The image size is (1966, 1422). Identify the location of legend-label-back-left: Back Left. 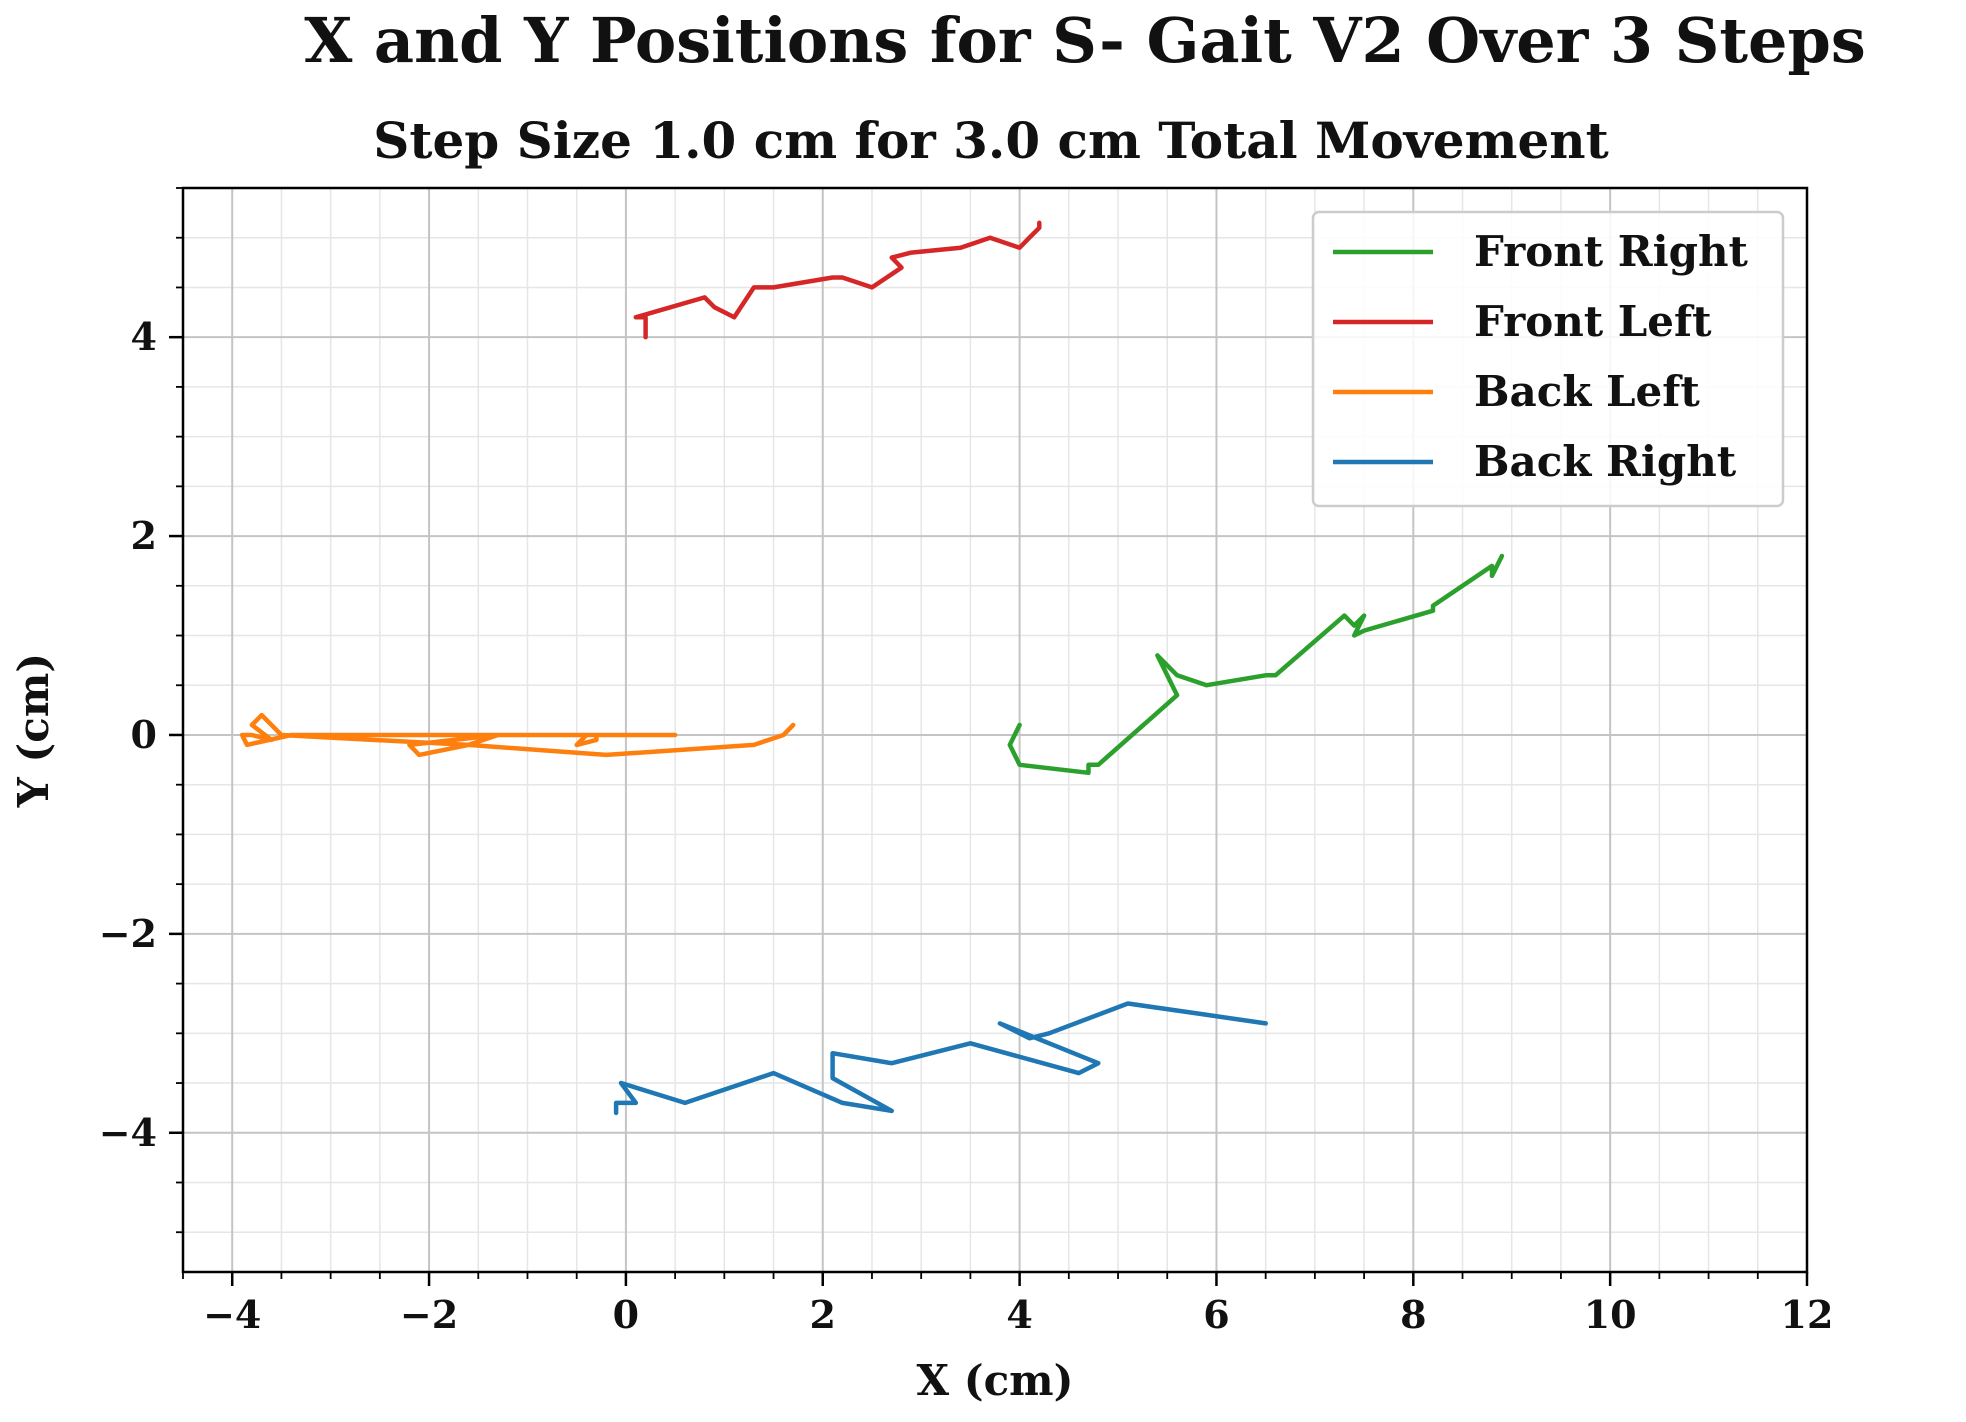
(1587, 391).